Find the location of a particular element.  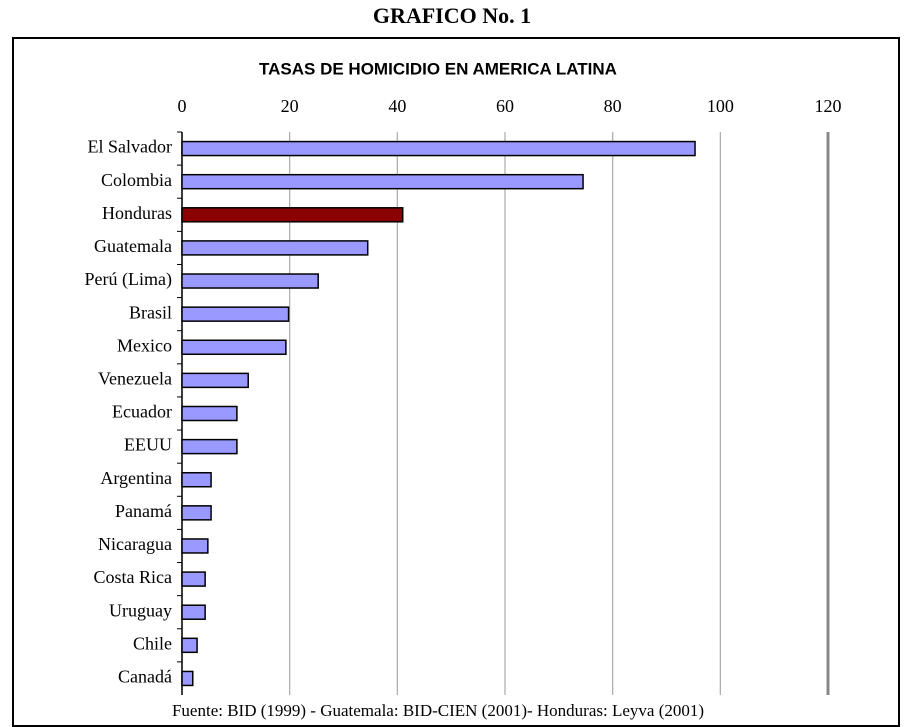

x-tick-label: 80 is located at coordinates (613, 106).